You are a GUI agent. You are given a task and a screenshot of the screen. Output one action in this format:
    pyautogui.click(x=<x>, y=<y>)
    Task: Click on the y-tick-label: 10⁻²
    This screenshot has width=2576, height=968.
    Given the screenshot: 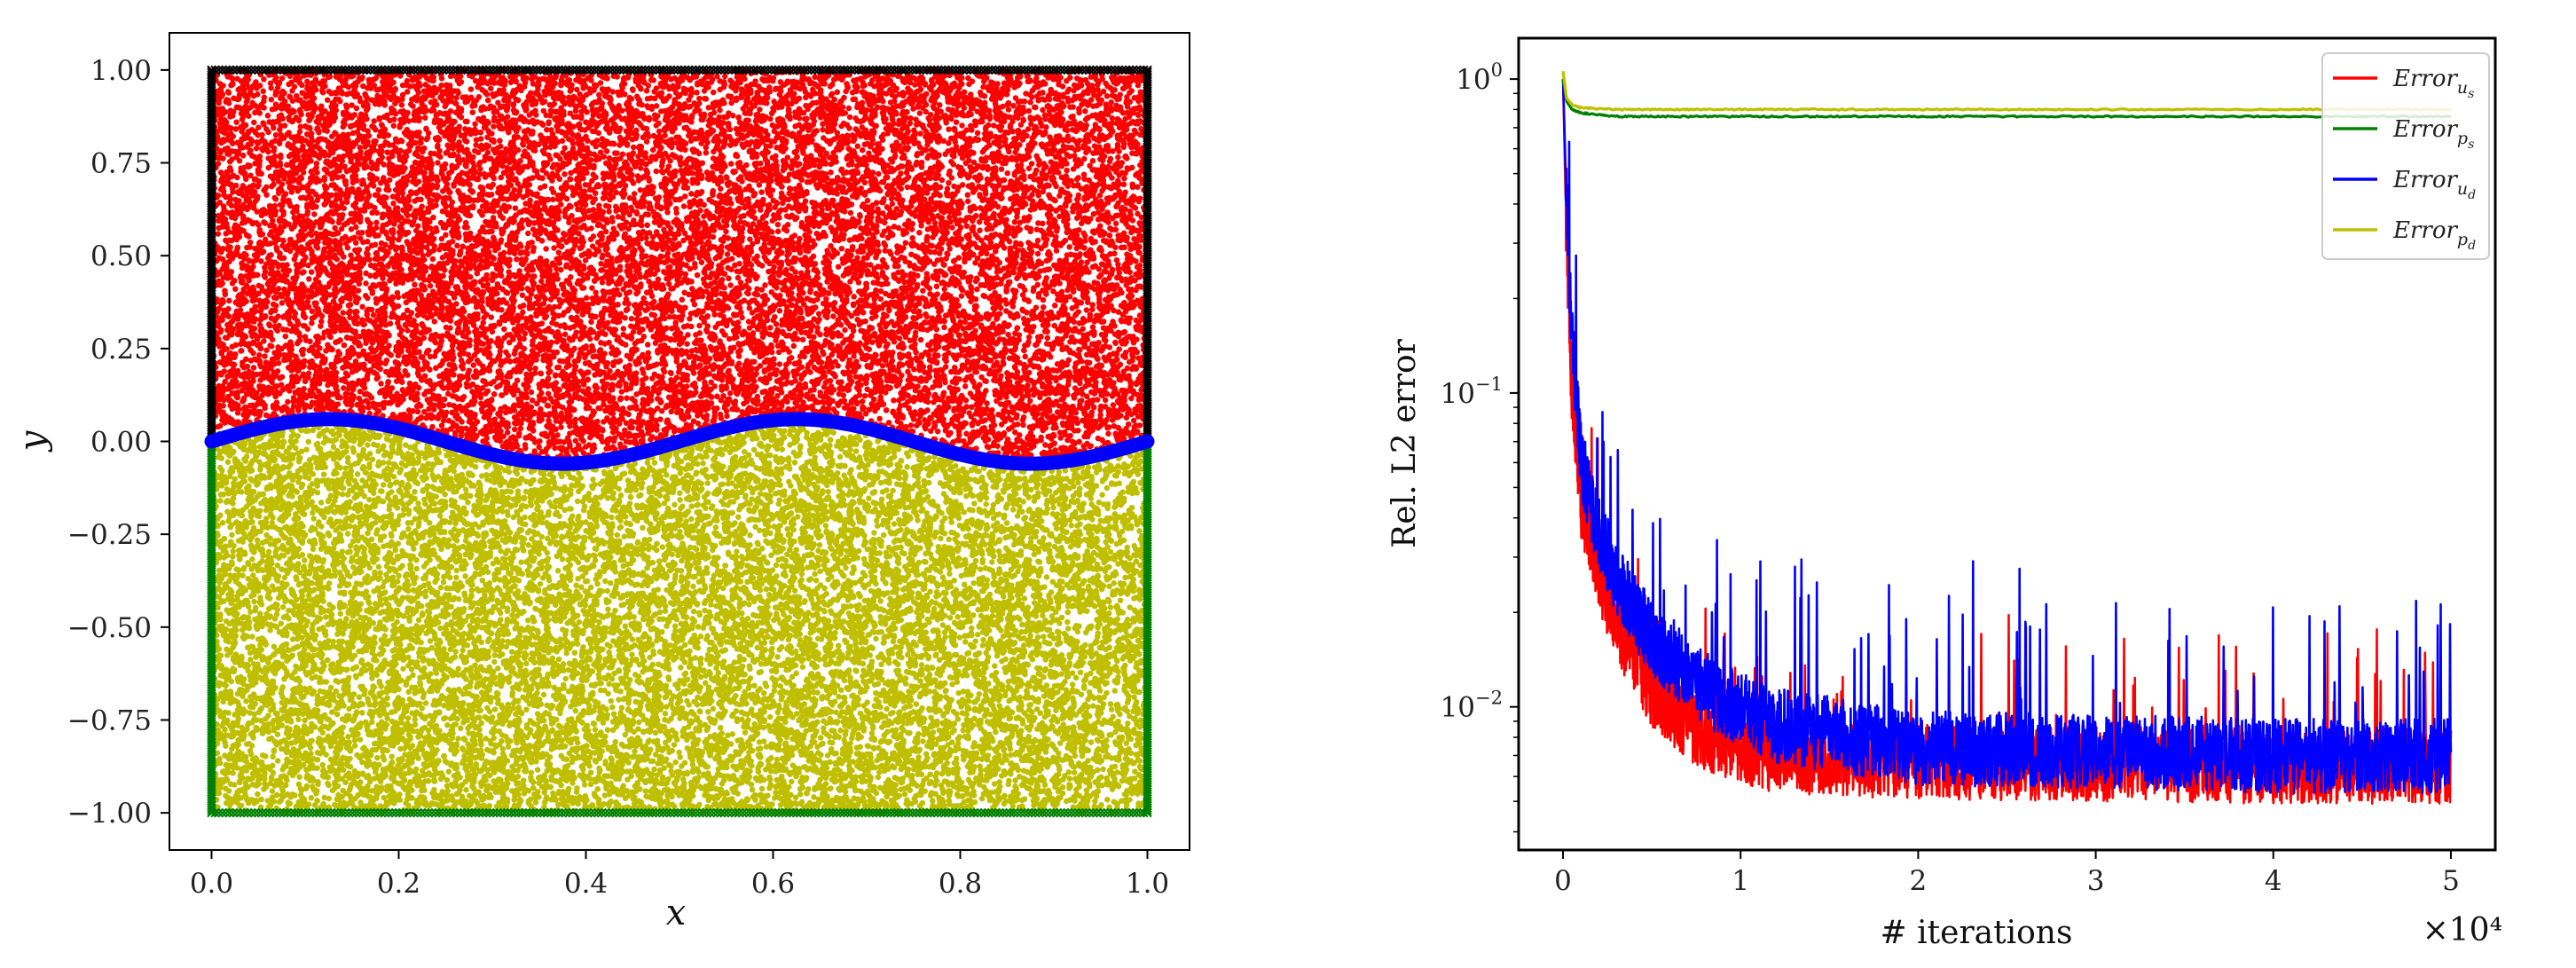 What is the action you would take?
    pyautogui.click(x=1472, y=706)
    